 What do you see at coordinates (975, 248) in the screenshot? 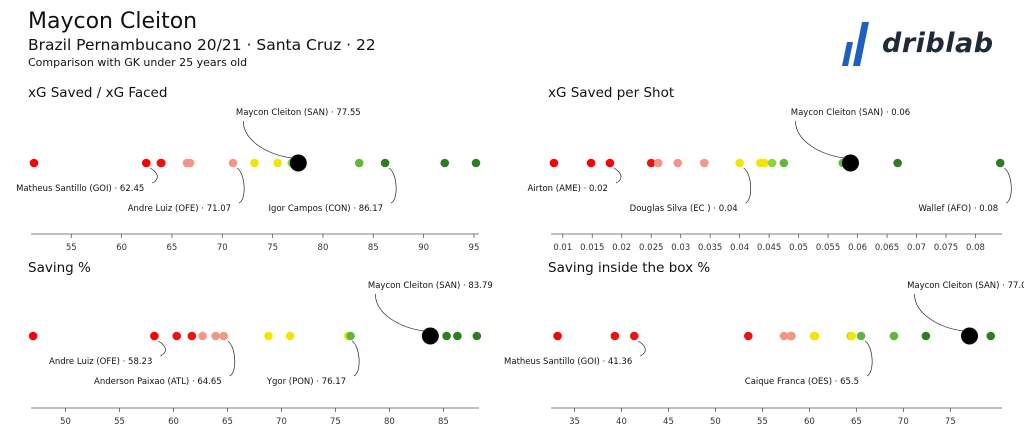
I see `chart-xg-saved-per-shot-tick-label: 0.08` at bounding box center [975, 248].